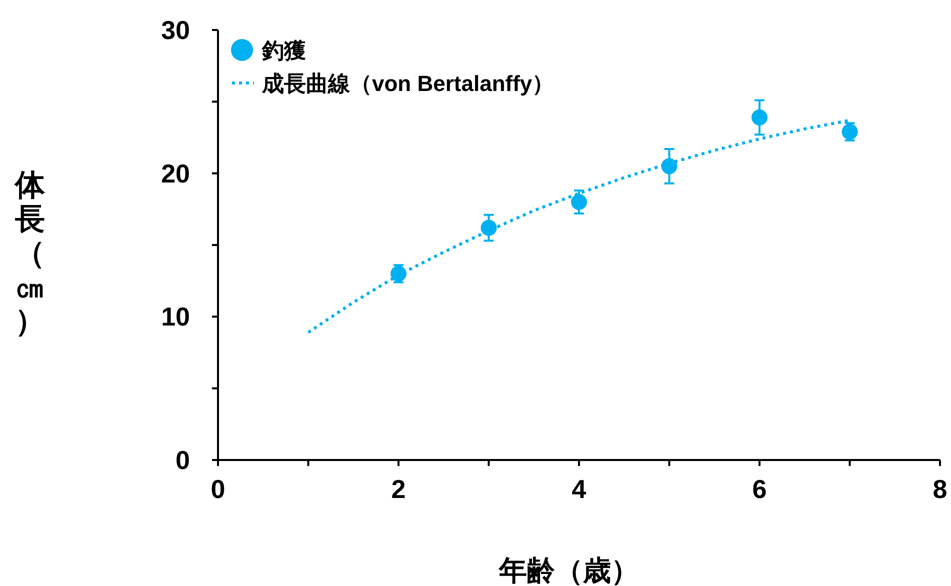 Image resolution: width=951 pixels, height=586 pixels. I want to click on x-tick-label: 6, so click(759, 489).